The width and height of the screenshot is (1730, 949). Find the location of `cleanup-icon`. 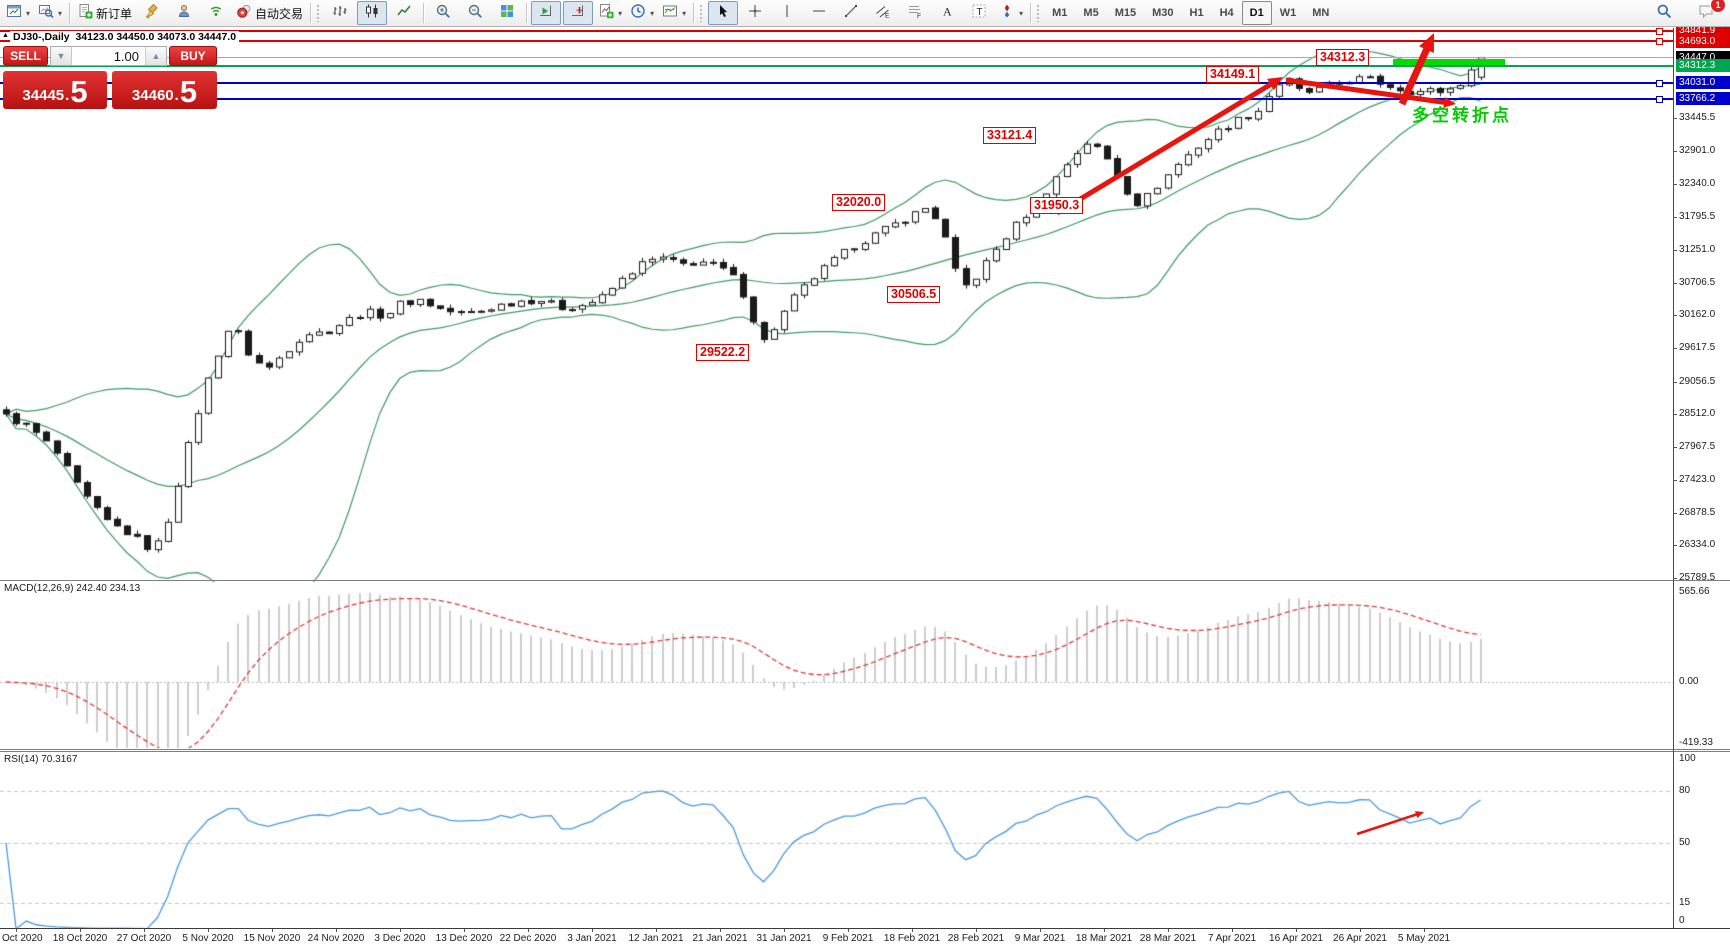

cleanup-icon is located at coordinates (152, 13).